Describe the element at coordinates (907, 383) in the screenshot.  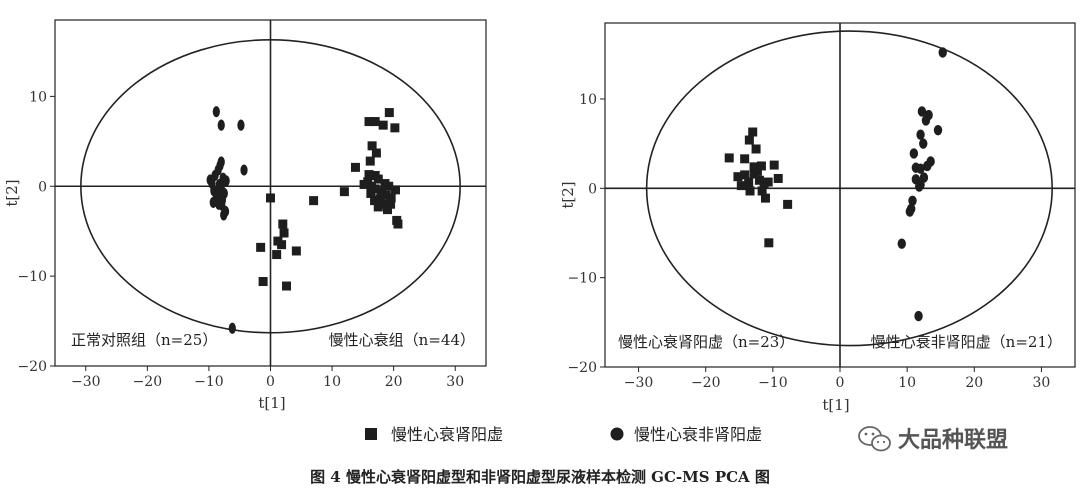
I see `x-tick-label: 10` at that location.